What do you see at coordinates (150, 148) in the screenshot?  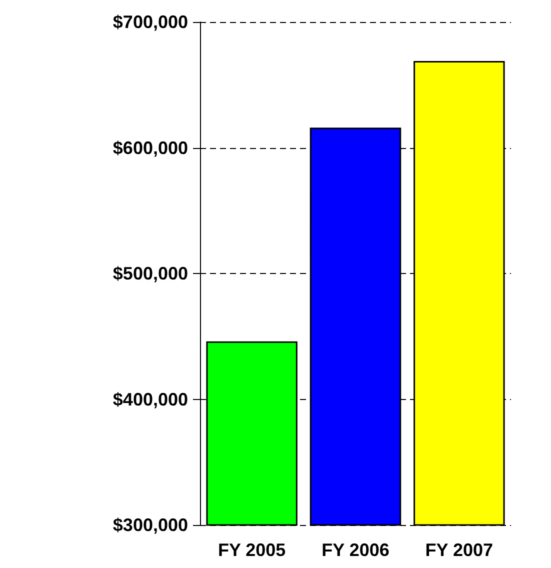 I see `y-tick-label: $600,000` at bounding box center [150, 148].